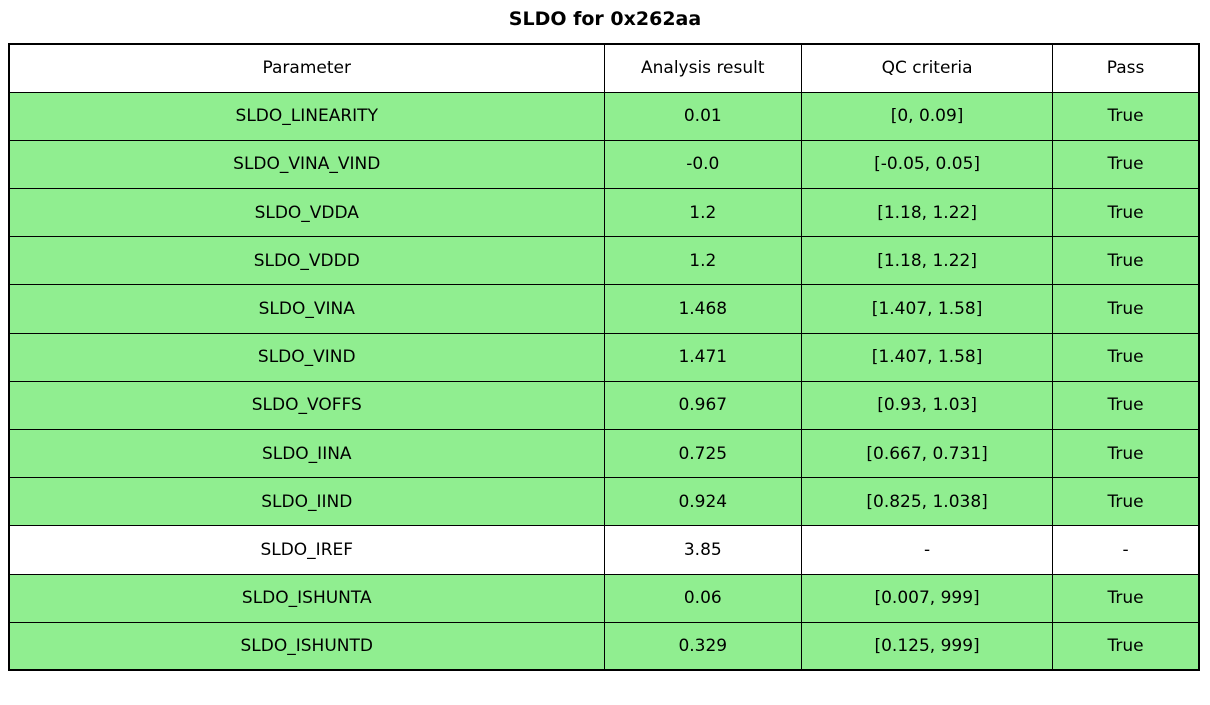 This screenshot has width=1210, height=705. What do you see at coordinates (927, 502) in the screenshot?
I see `qc-criteria-cell: [0.825, 1.038]` at bounding box center [927, 502].